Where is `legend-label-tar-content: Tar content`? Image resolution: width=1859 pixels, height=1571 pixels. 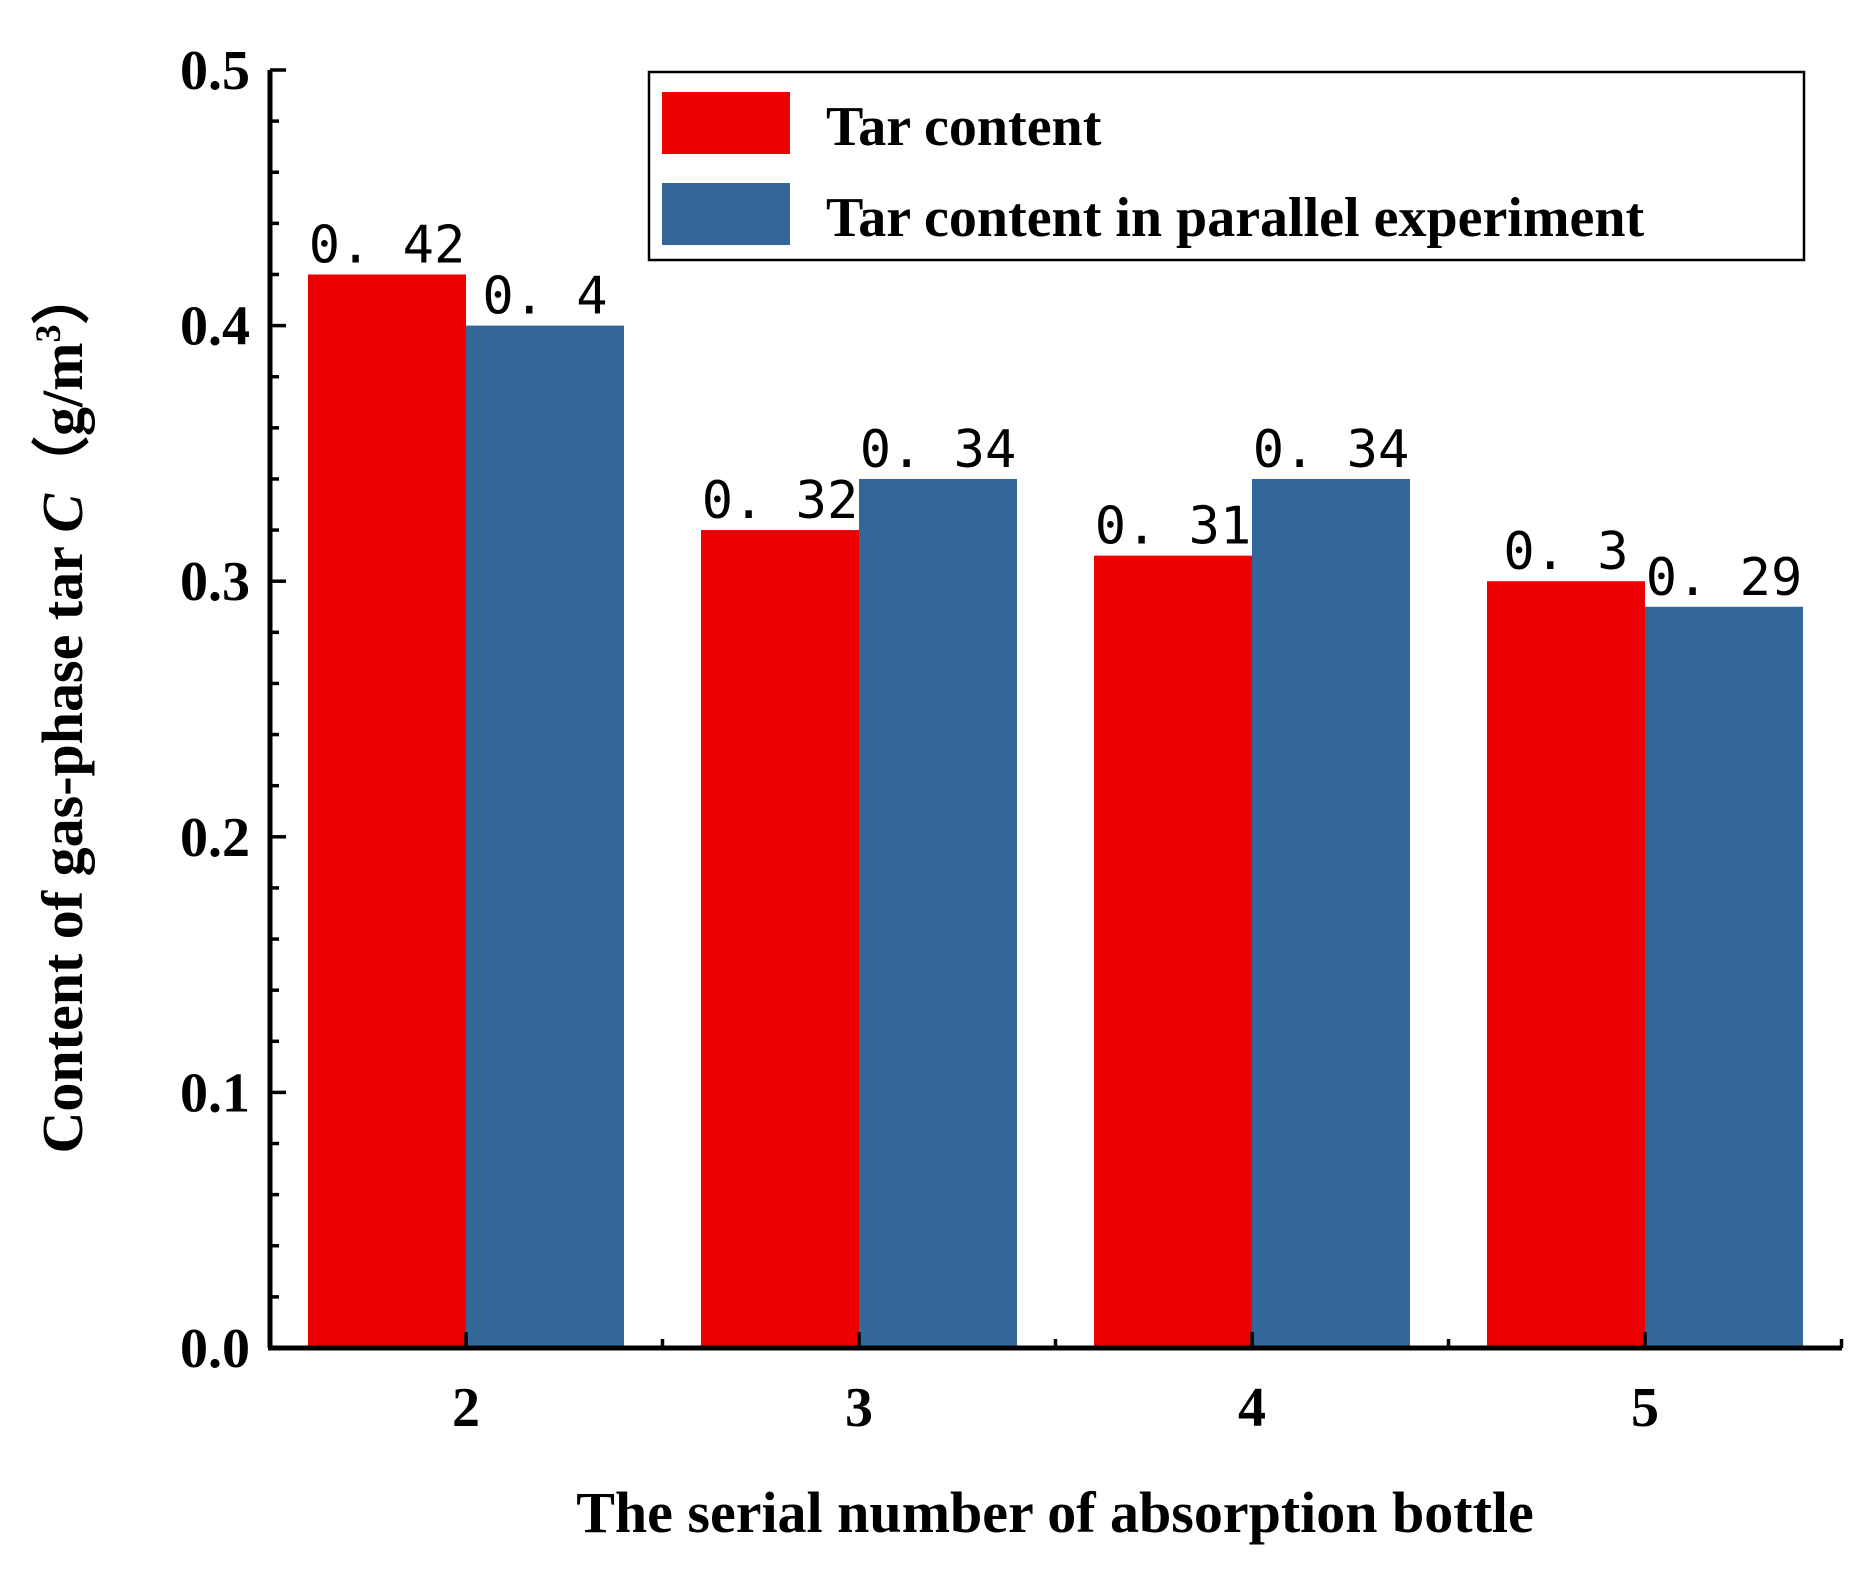 legend-label-tar-content: Tar content is located at coordinates (964, 127).